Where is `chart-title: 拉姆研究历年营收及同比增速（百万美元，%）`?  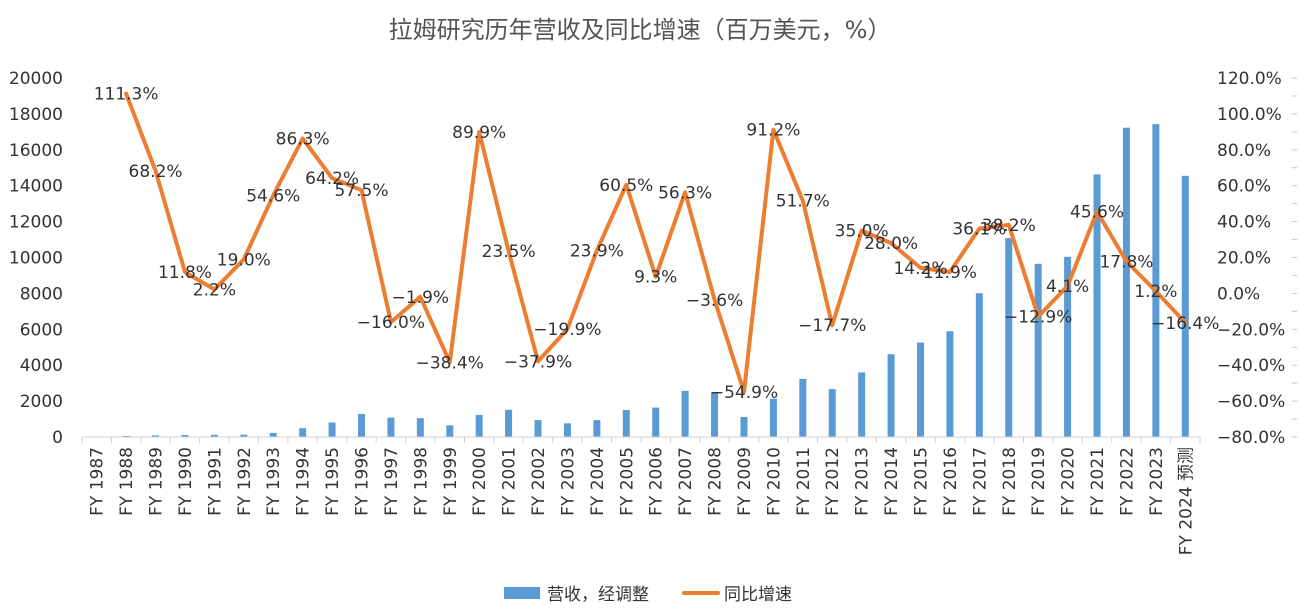
chart-title: 拉姆研究历年营收及同比增速（百万美元，%） is located at coordinates (640, 30).